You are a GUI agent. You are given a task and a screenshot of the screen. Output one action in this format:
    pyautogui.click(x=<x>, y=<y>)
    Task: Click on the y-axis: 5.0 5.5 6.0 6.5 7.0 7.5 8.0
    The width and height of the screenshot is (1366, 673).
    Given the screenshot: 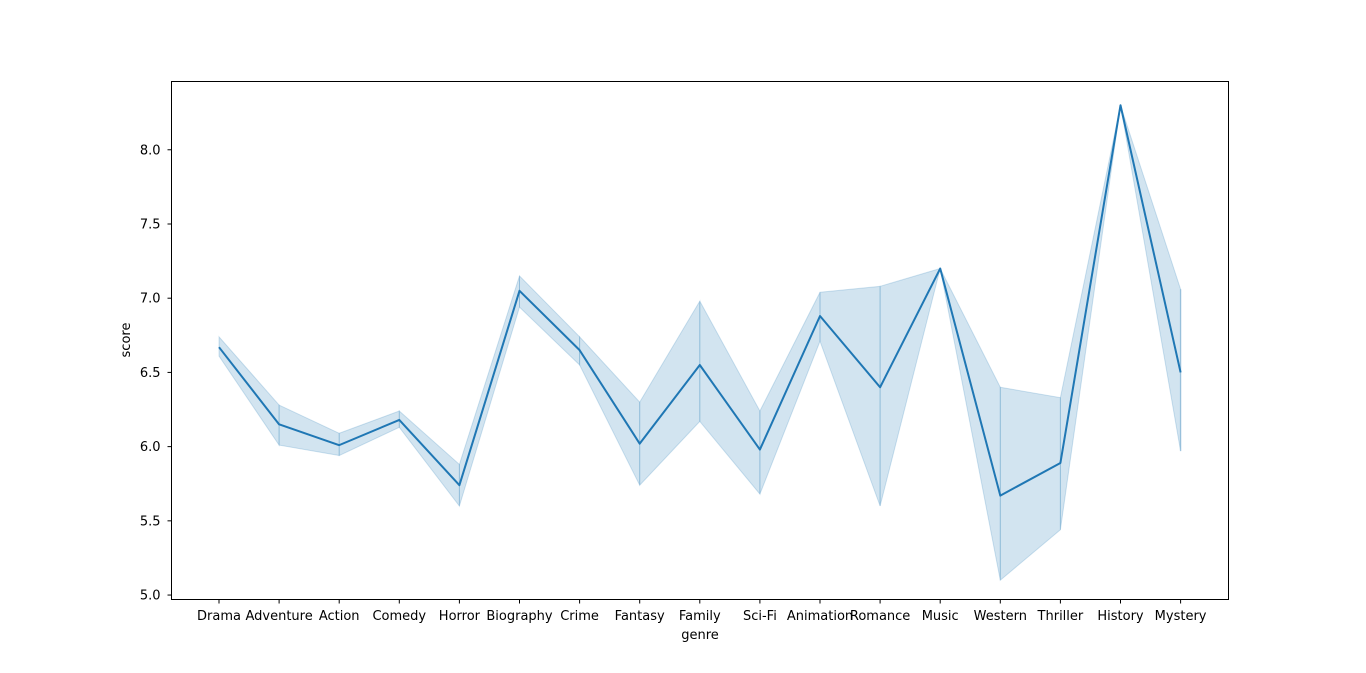 What is the action you would take?
    pyautogui.click(x=156, y=373)
    